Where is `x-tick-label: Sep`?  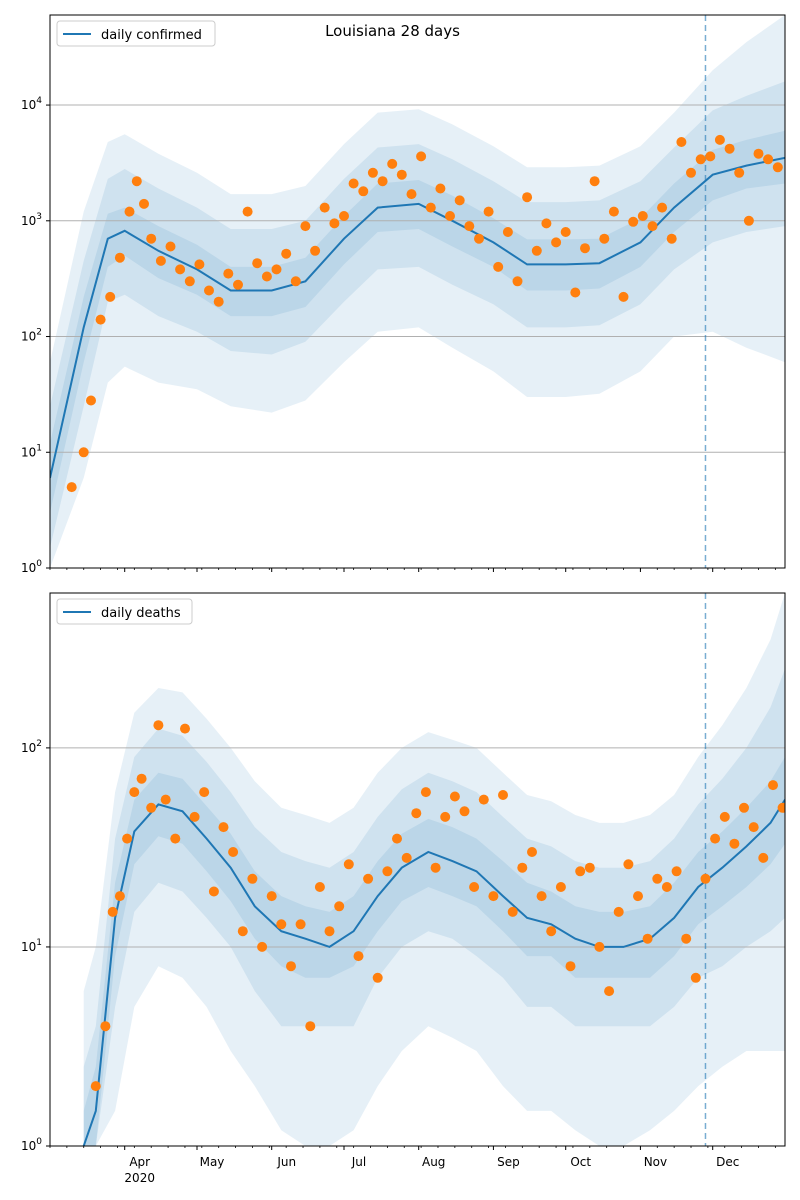
x-tick-label: Sep is located at coordinates (508, 1162).